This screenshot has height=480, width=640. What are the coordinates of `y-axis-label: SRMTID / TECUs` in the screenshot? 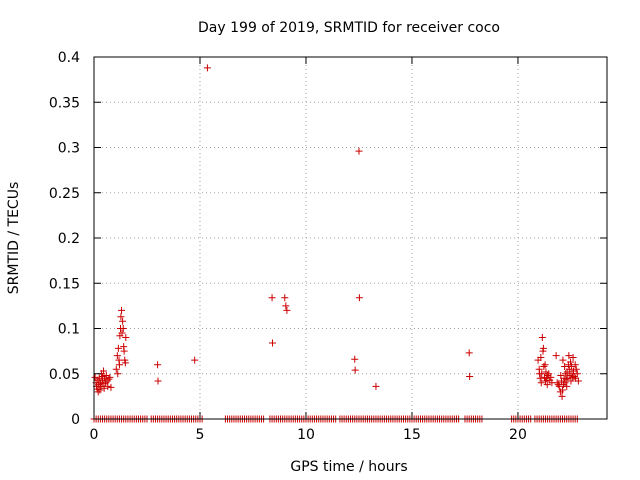 It's located at (14, 238).